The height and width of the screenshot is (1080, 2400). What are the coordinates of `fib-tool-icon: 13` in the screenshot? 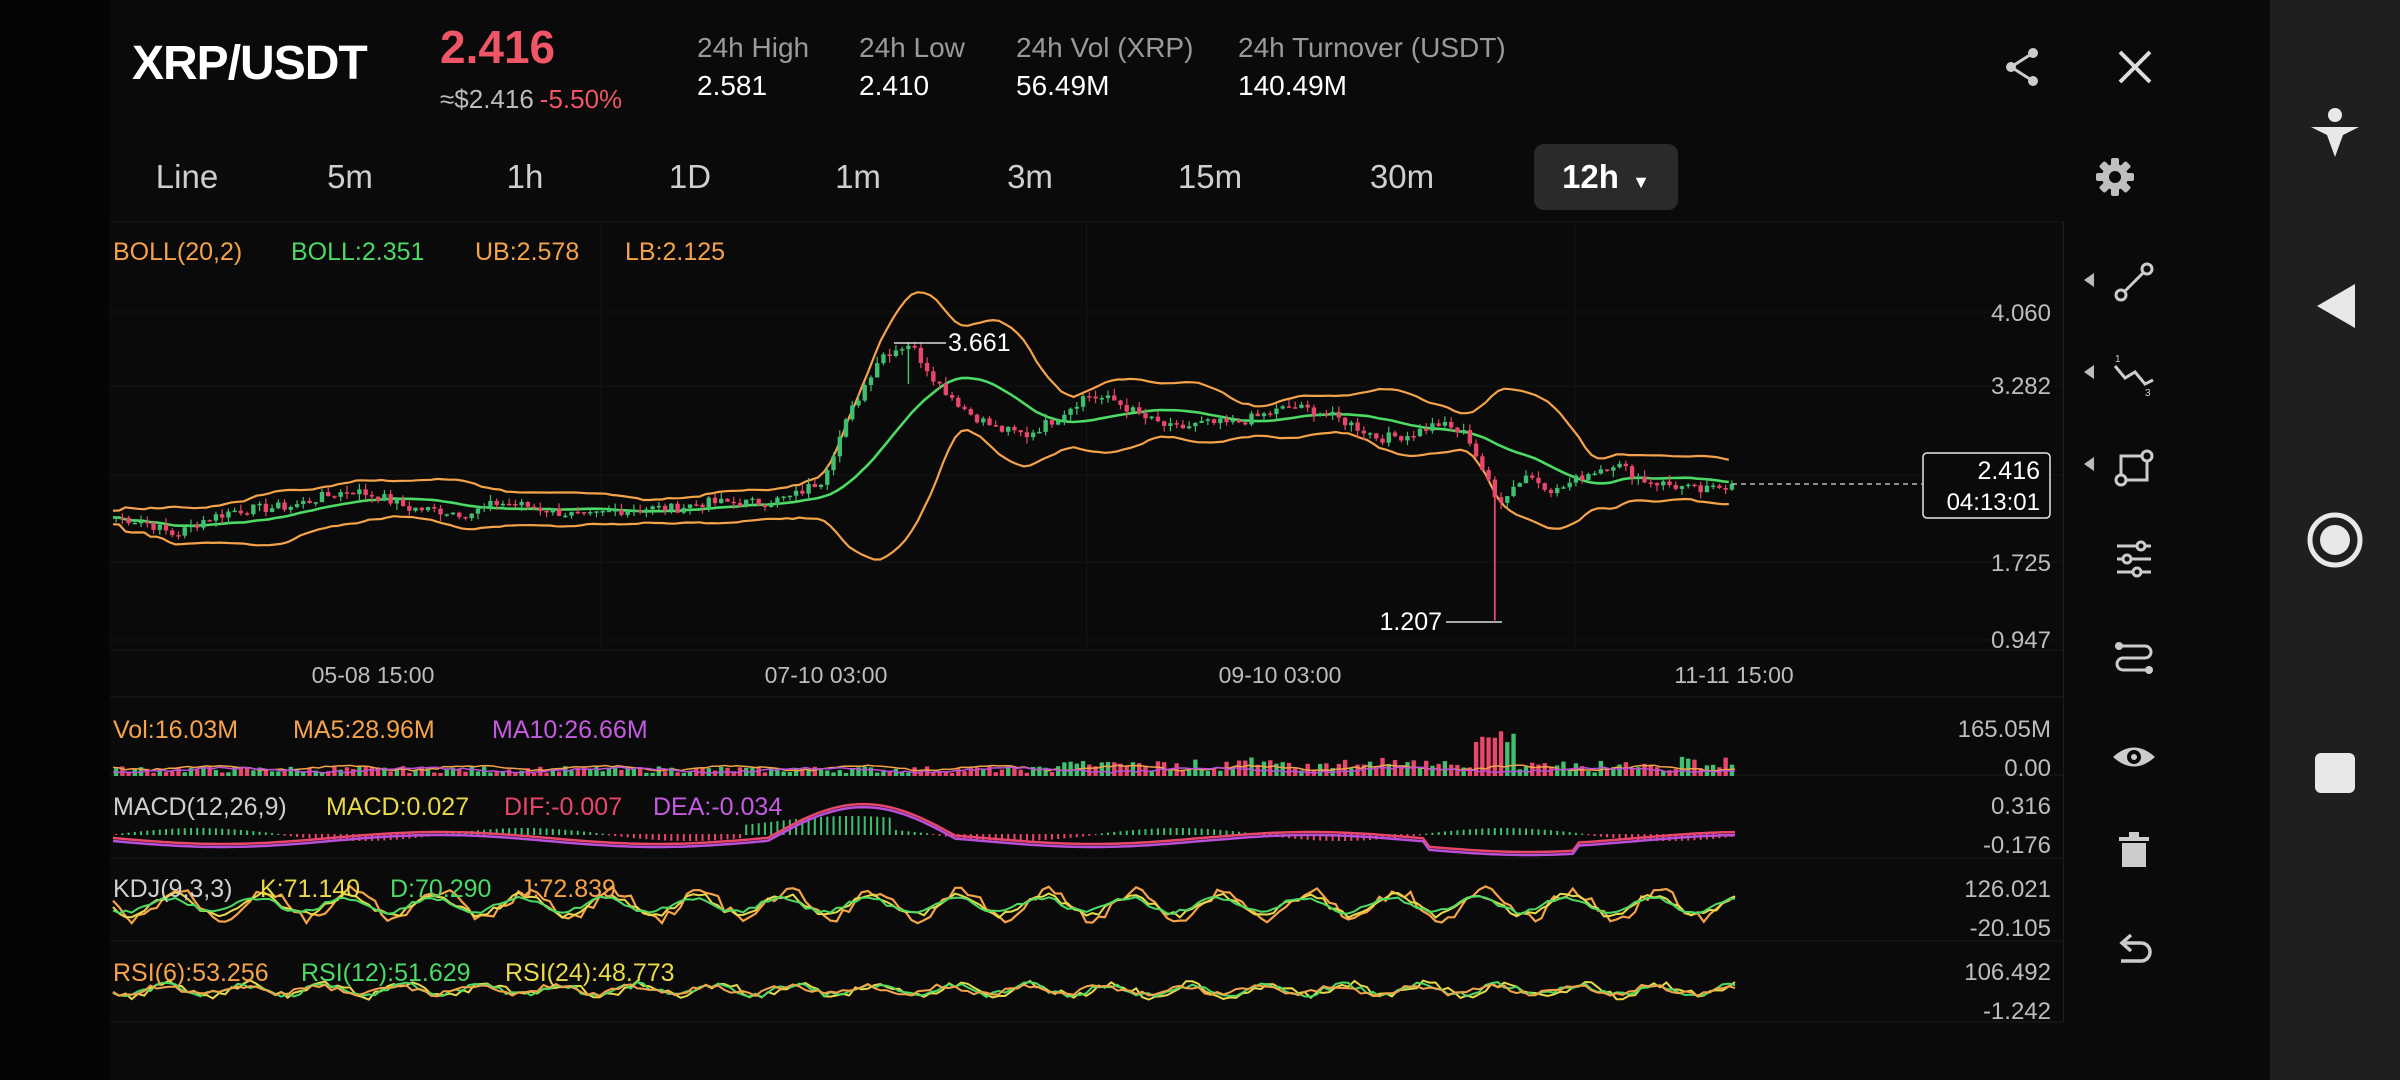 It's located at (2134, 375).